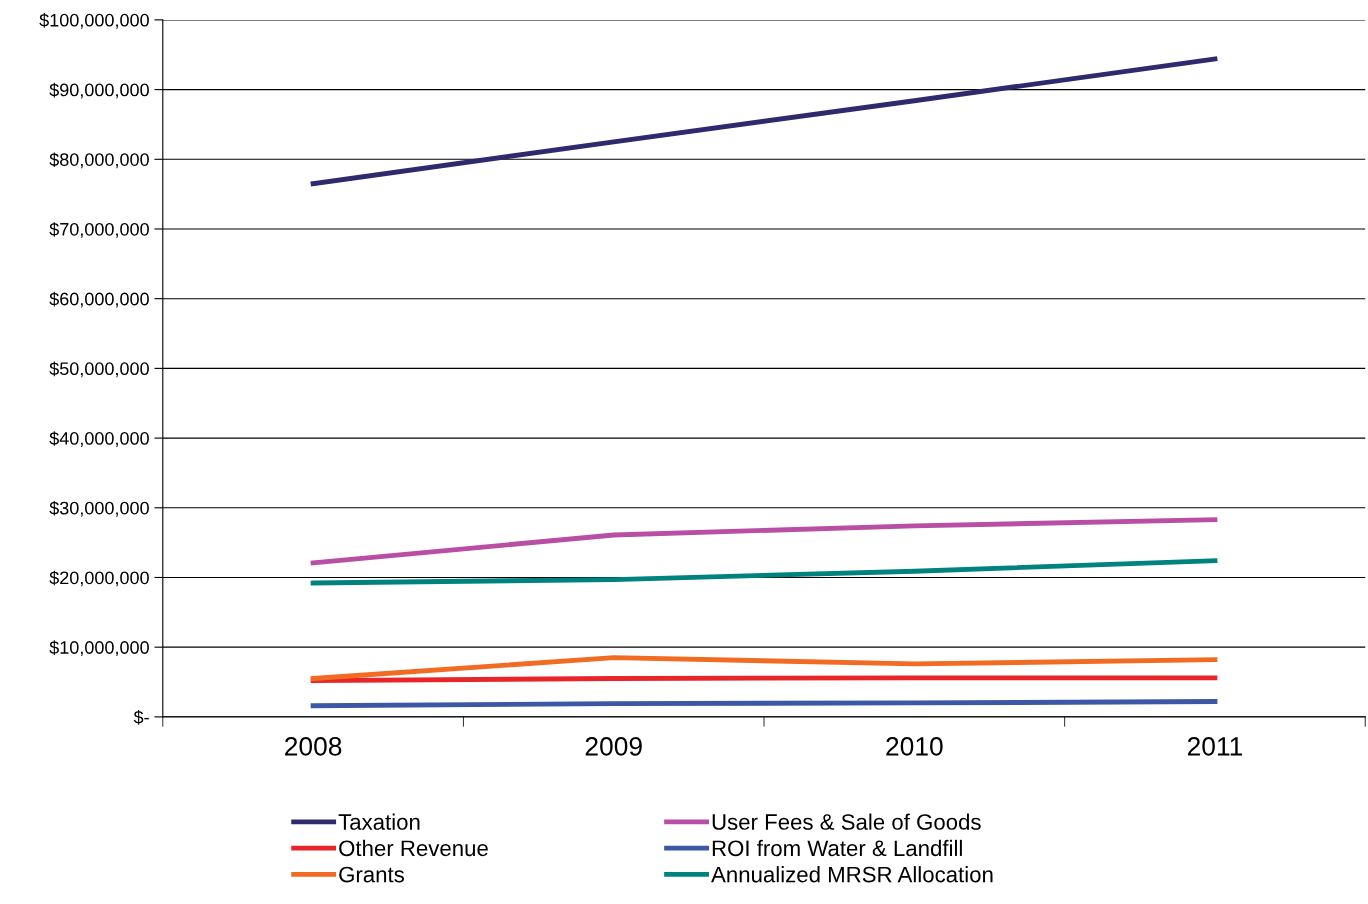 This screenshot has width=1368, height=904. What do you see at coordinates (99, 299) in the screenshot?
I see `y-tick-label: $60,000,000` at bounding box center [99, 299].